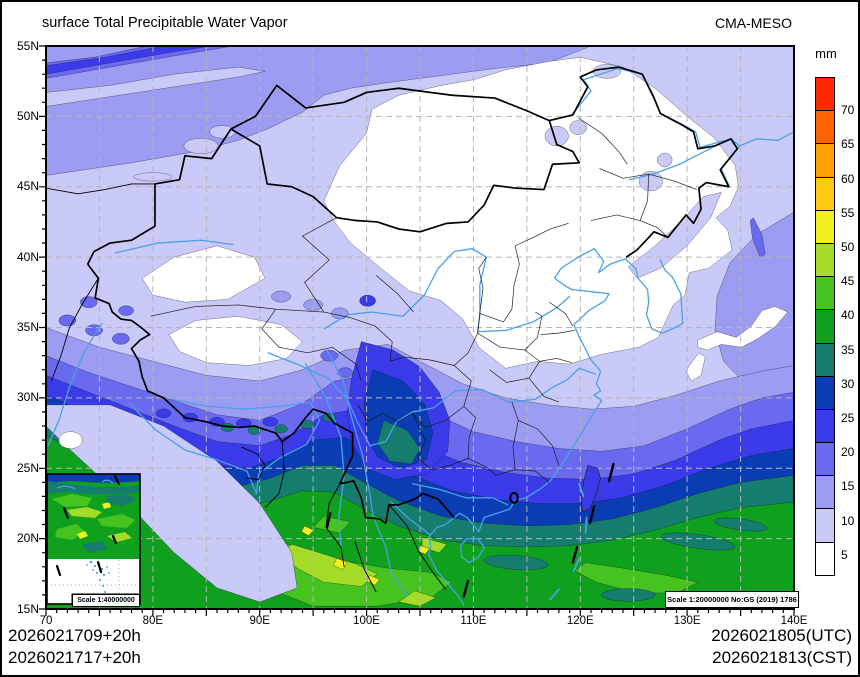  Describe the element at coordinates (27, 115) in the screenshot. I see `lat-tick-label: 50N` at that location.